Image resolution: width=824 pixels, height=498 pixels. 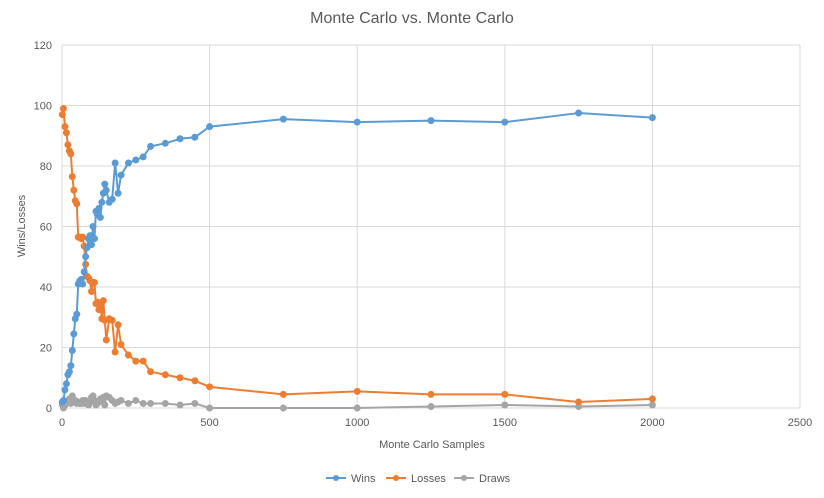 What do you see at coordinates (43, 107) in the screenshot?
I see `y-tick-label: 100` at bounding box center [43, 107].